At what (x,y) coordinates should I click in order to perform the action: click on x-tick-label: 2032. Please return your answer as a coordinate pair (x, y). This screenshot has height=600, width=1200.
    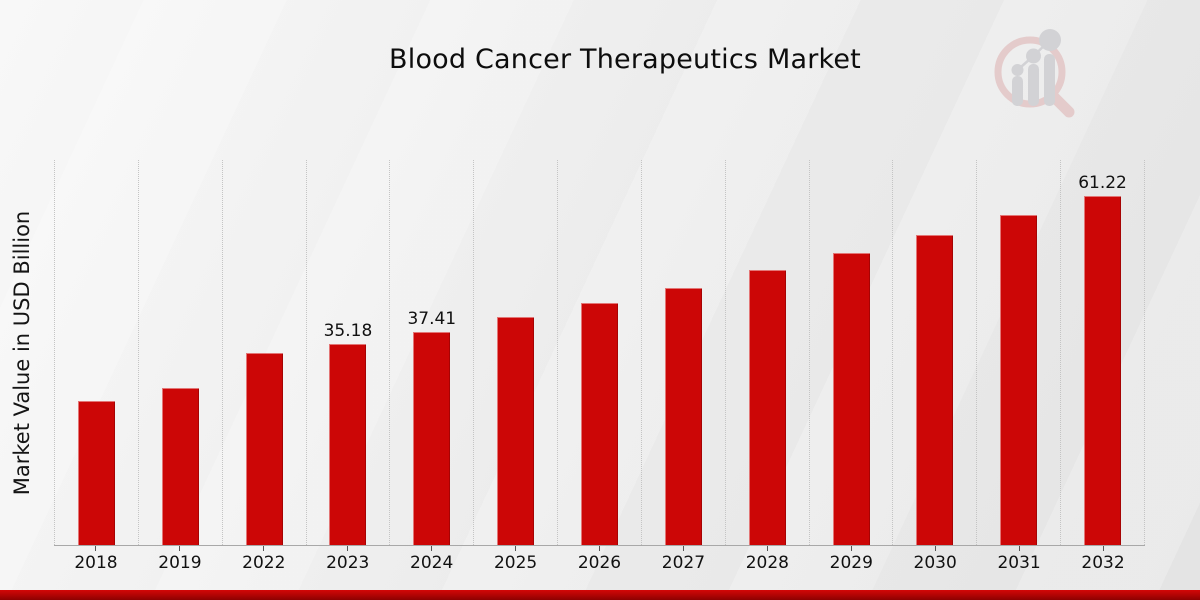
    Looking at the image, I should click on (1103, 563).